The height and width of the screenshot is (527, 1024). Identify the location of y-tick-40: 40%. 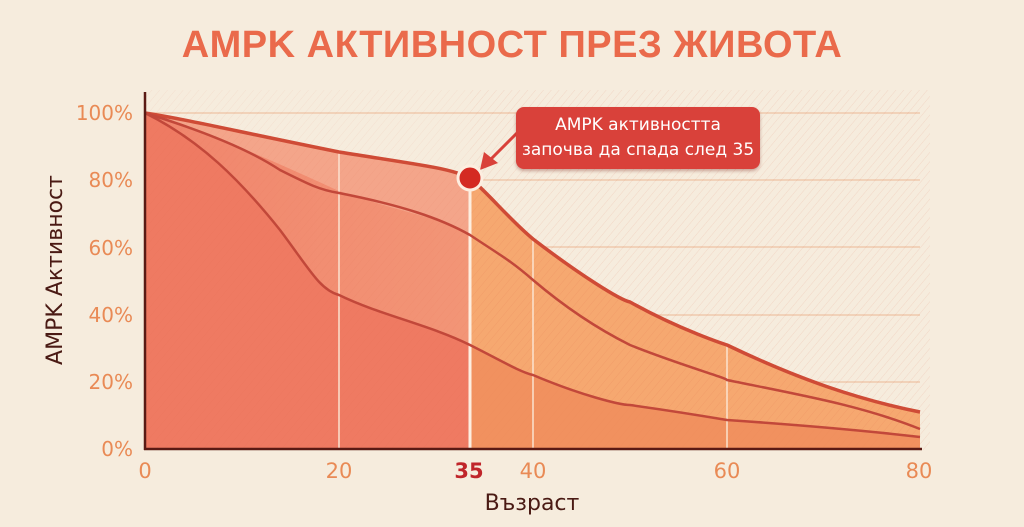
(111, 315).